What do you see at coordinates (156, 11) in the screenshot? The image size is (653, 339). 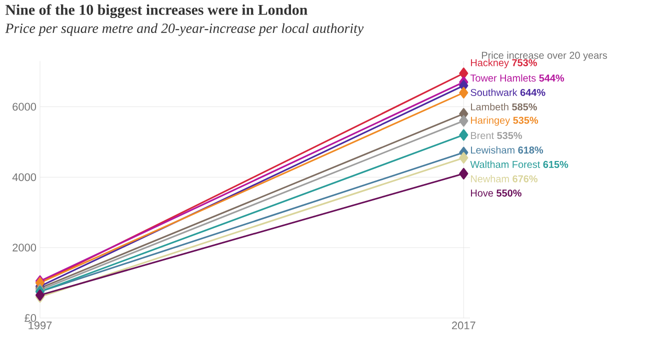 I see `chart-title: Nine of the 10 biggest increases were in London` at bounding box center [156, 11].